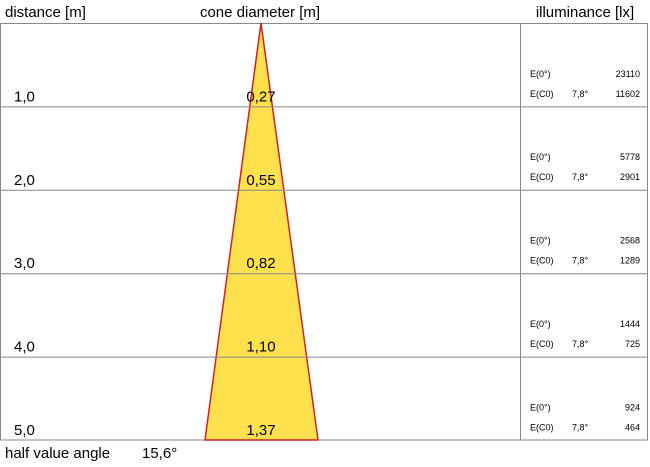 This screenshot has width=650, height=467. I want to click on ec0-value: 464, so click(632, 427).